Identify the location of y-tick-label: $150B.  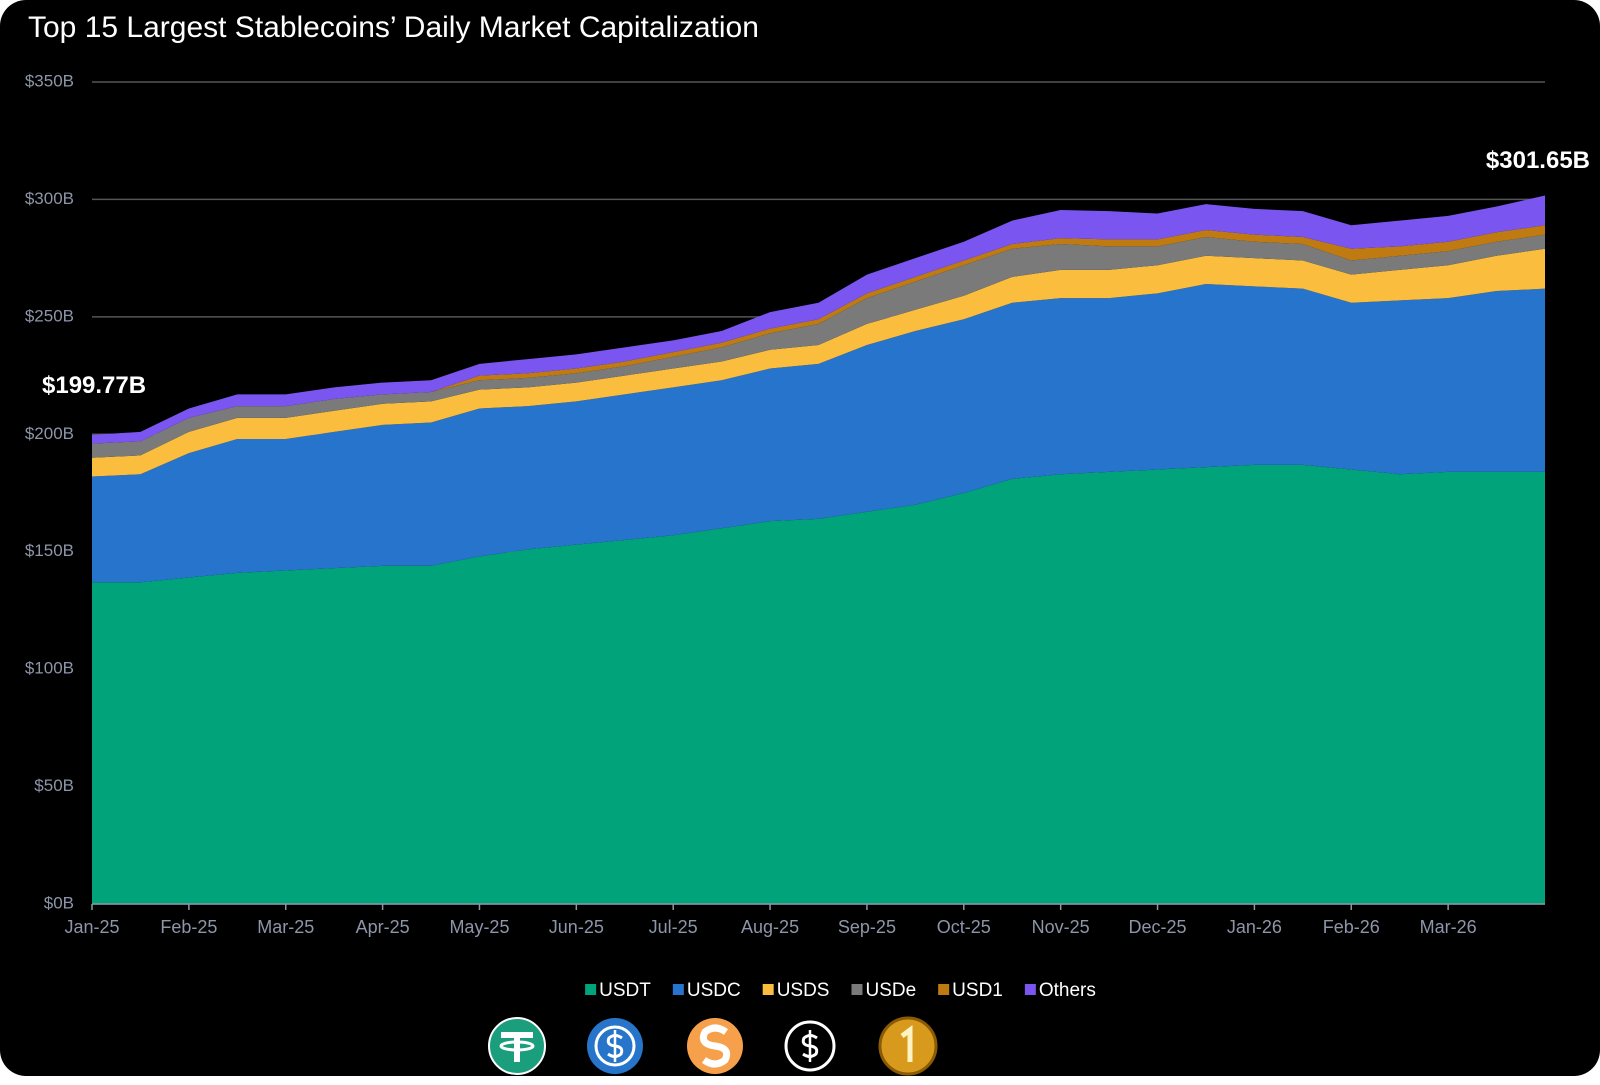
(49, 550).